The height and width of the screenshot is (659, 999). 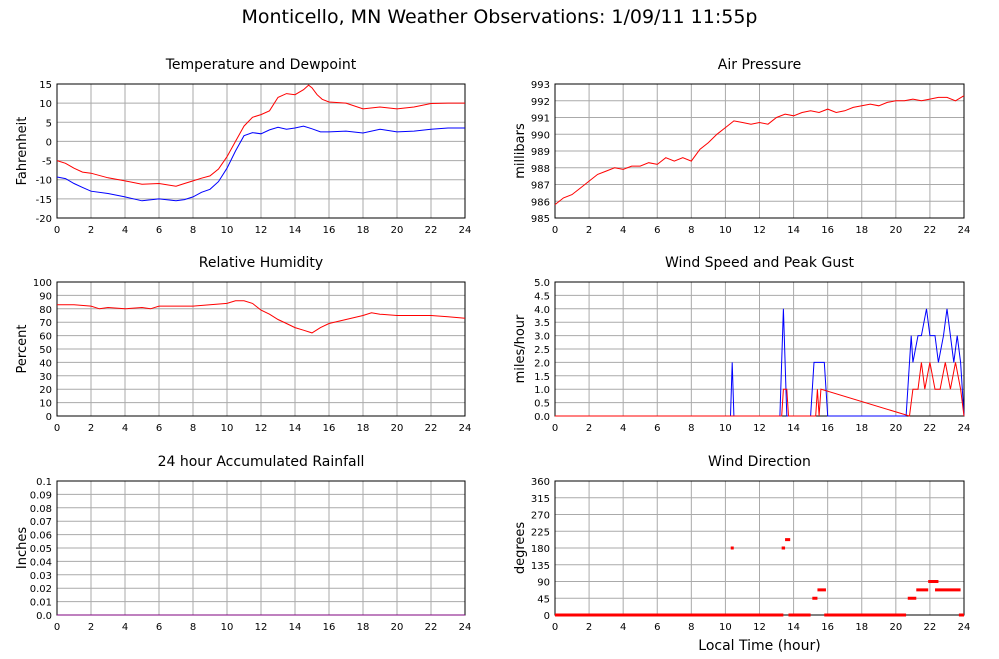 What do you see at coordinates (540, 169) in the screenshot?
I see `y-tick-label: 988` at bounding box center [540, 169].